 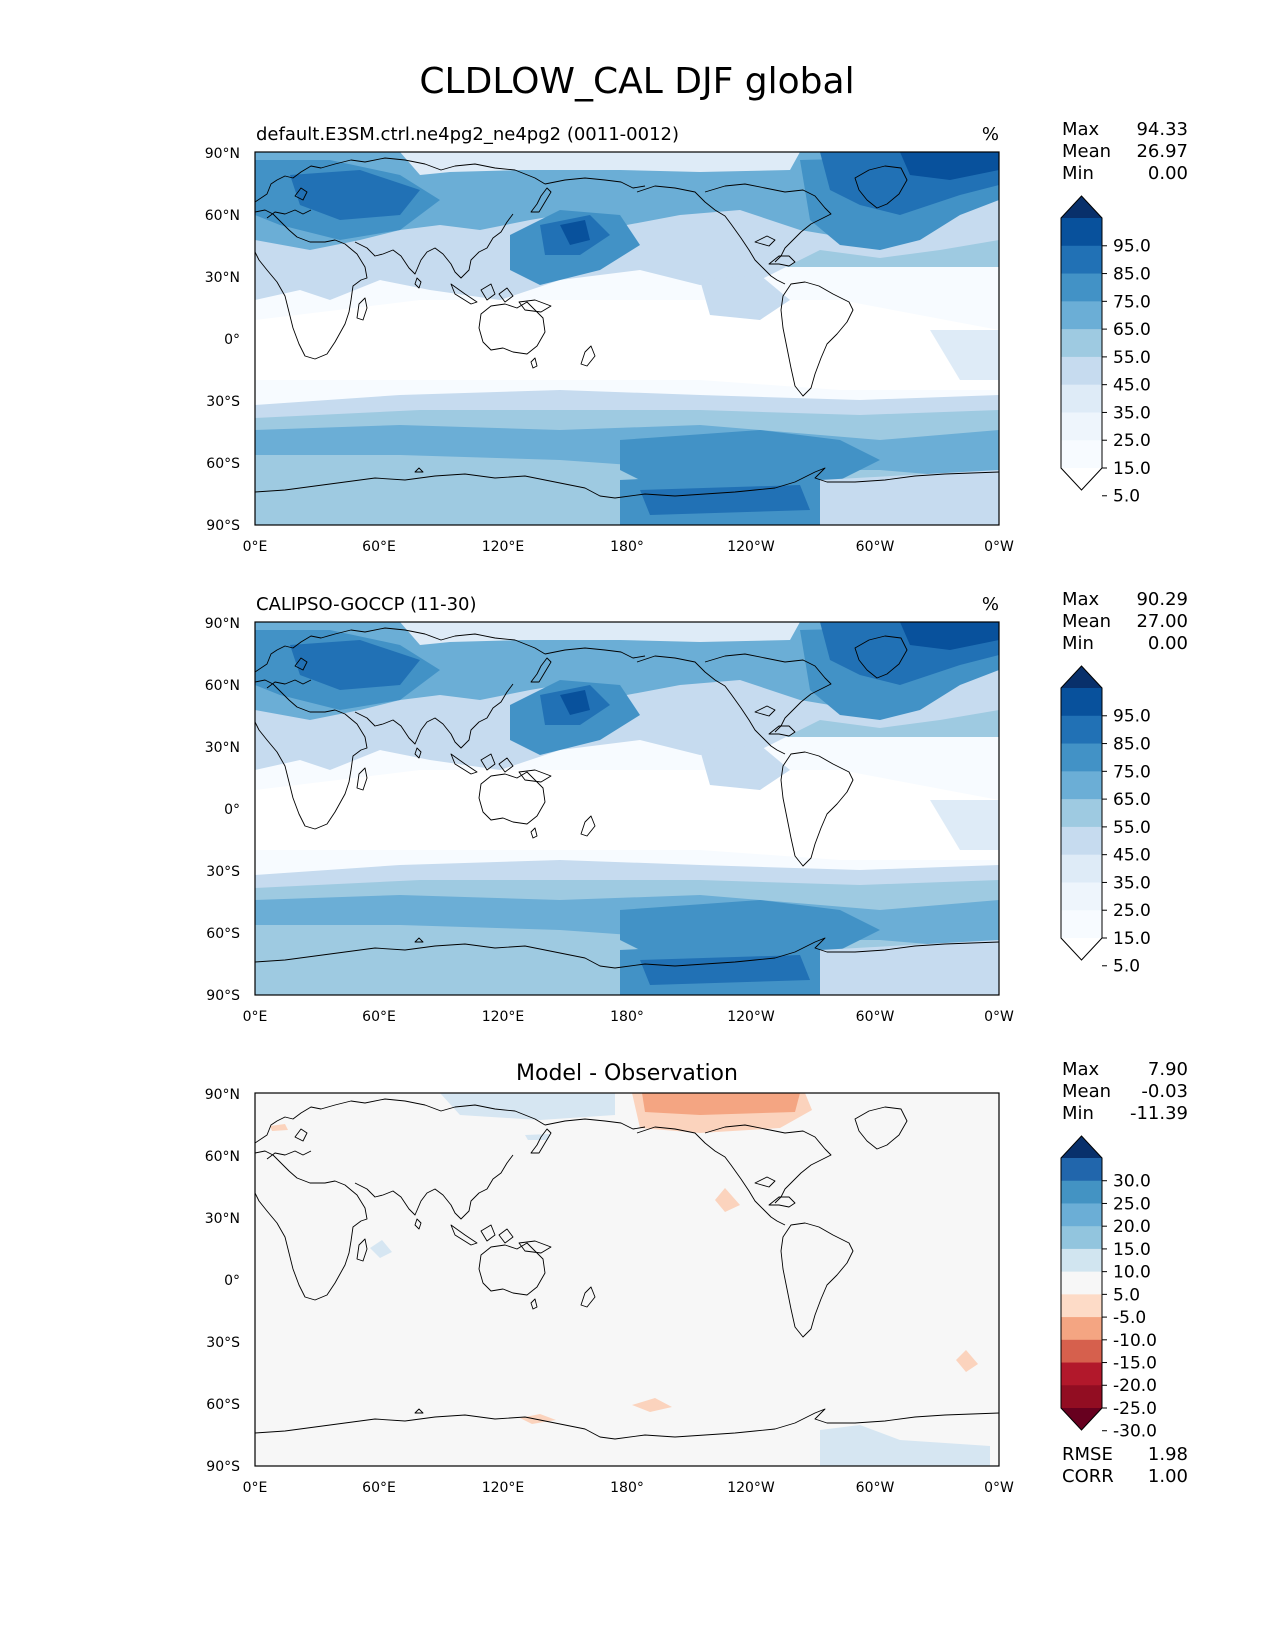 What do you see at coordinates (1086, 1091) in the screenshot?
I see `stat-label: Mean` at bounding box center [1086, 1091].